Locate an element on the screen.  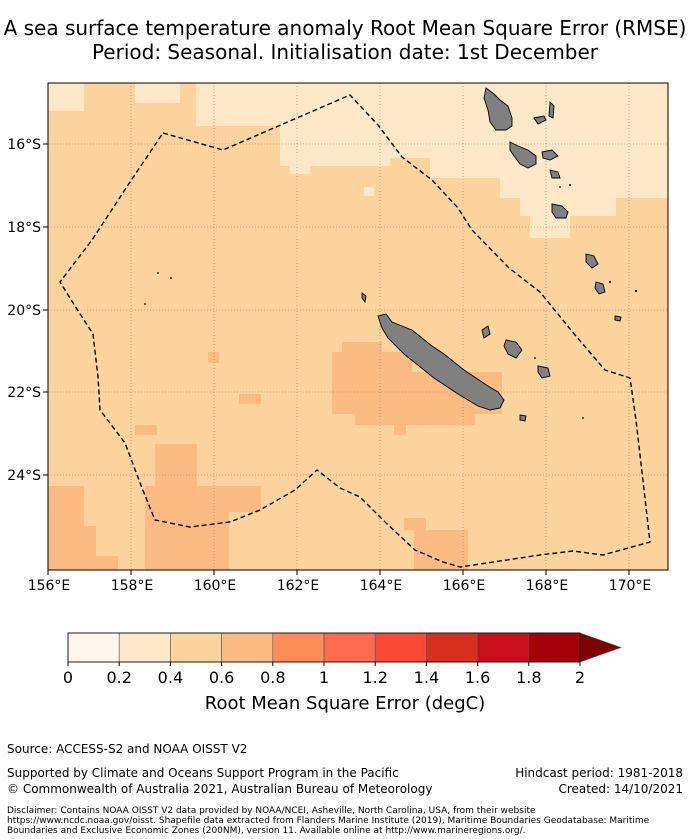
lon-tick-label: 156°E is located at coordinates (49, 586).